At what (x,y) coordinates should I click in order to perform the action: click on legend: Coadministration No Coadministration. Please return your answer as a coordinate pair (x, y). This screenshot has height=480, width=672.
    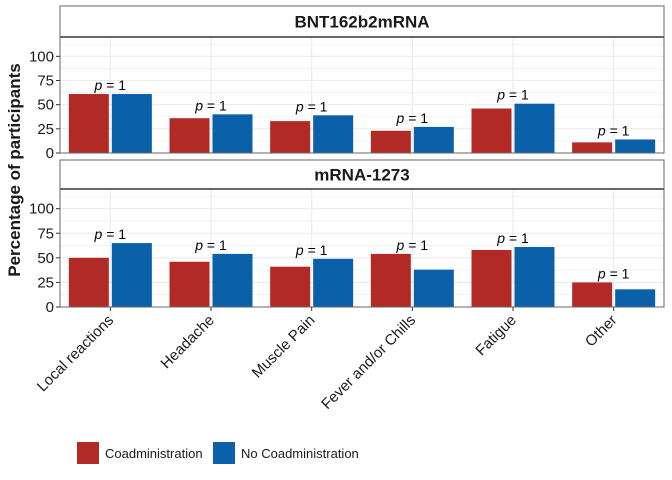
    Looking at the image, I should click on (218, 453).